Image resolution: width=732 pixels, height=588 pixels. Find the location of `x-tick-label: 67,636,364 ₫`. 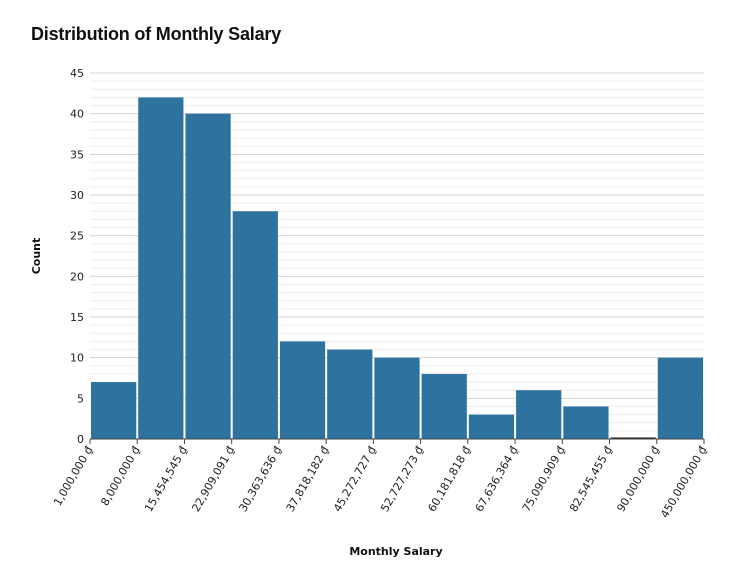

x-tick-label: 67,636,364 ₫ is located at coordinates (497, 479).